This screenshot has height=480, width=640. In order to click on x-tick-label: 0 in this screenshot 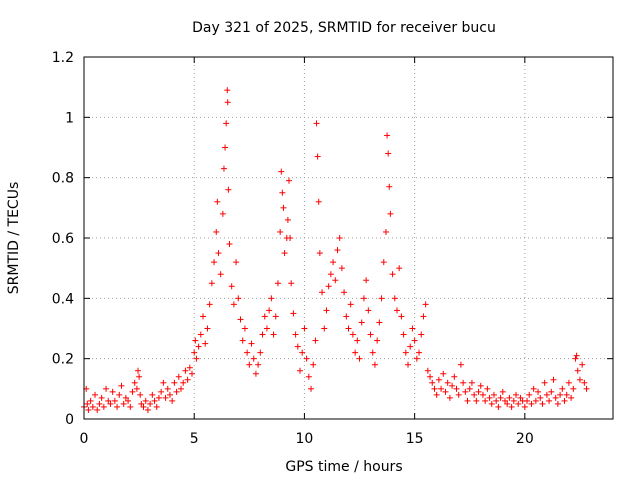, I will do `click(84, 439)`.